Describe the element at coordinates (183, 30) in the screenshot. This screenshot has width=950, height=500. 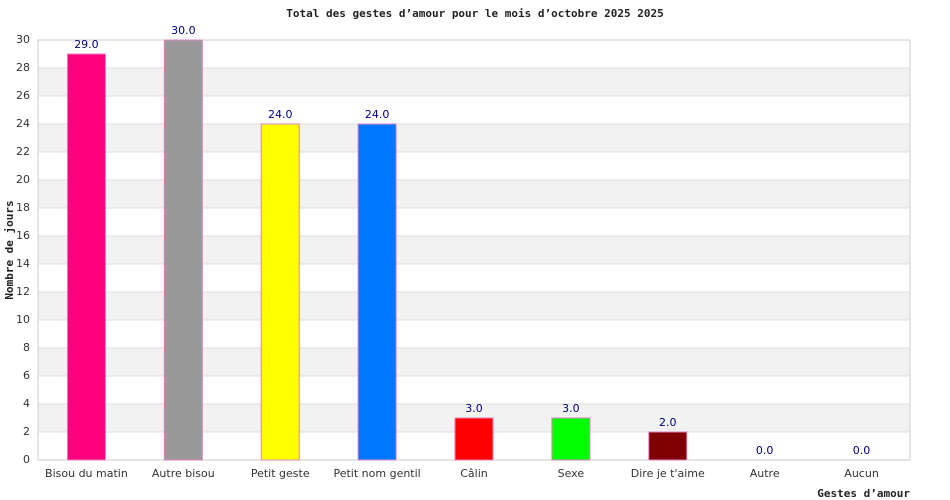
I see `value-label: 30.0` at that location.